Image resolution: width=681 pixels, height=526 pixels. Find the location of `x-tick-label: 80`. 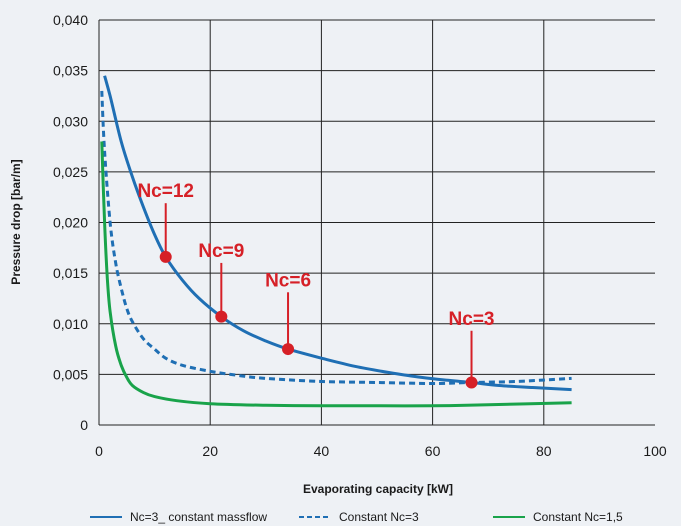

x-tick-label: 80 is located at coordinates (544, 451).